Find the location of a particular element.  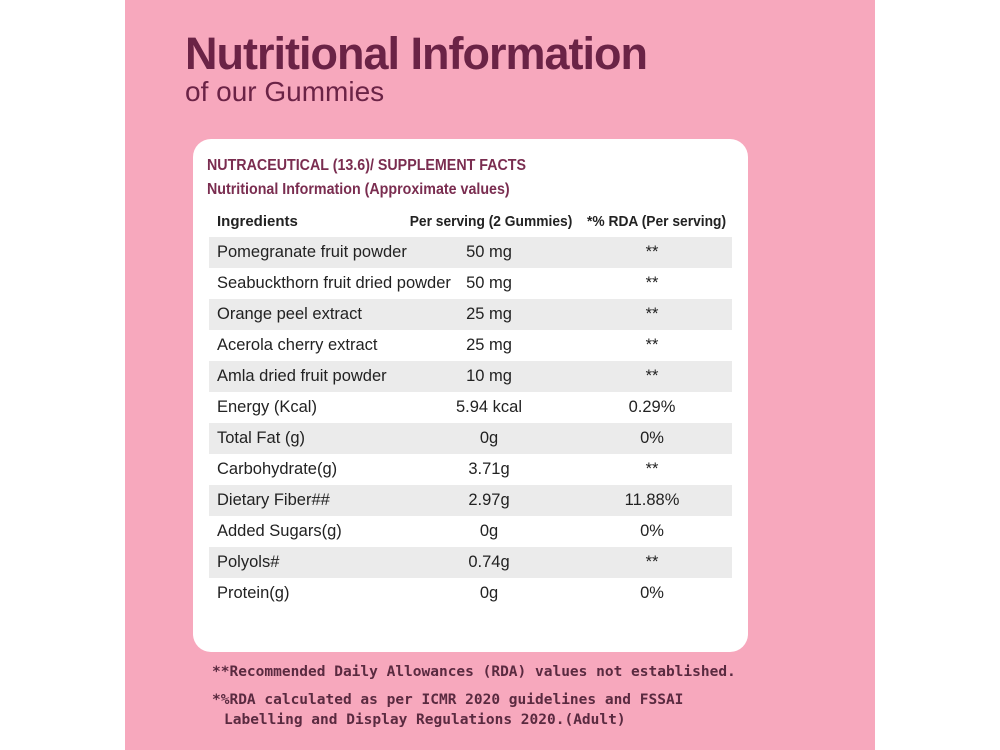

card-heading-supplement-facts: NUTRACEUTICAL (13.6)/ SUPPLEMENT FACTS is located at coordinates (367, 165).